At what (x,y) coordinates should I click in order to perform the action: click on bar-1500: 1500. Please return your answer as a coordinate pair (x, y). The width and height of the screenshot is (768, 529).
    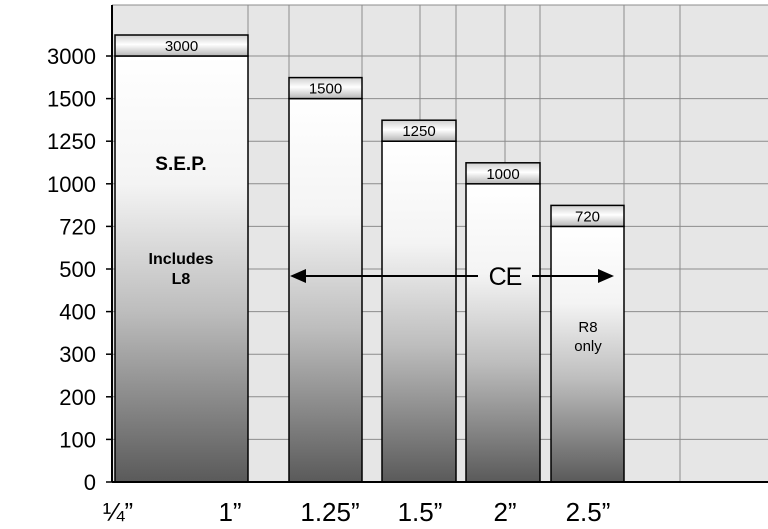
    Looking at the image, I should click on (325, 279).